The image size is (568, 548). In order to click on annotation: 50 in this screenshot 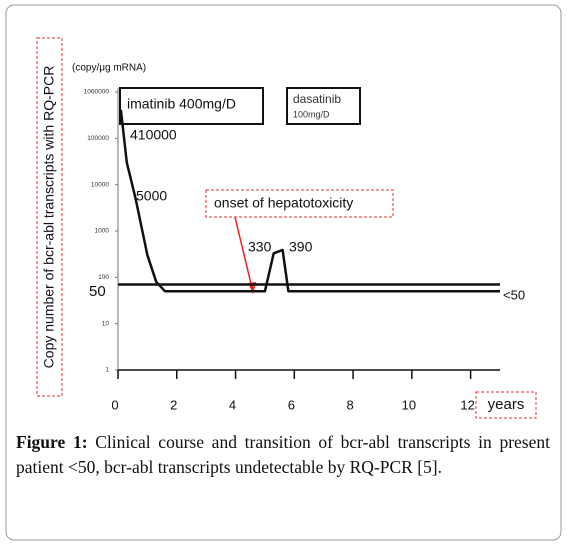, I will do `click(97, 291)`.